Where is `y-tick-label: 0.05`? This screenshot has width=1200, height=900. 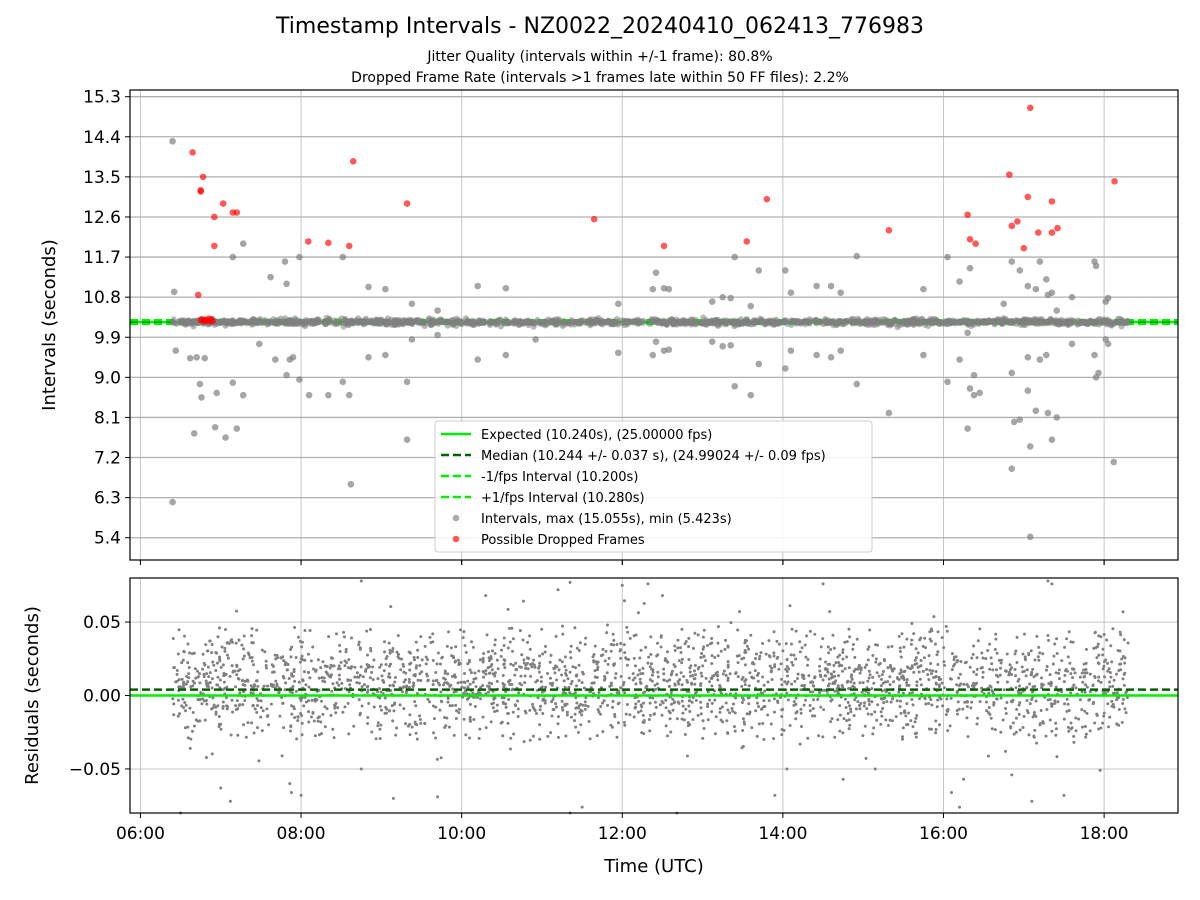 y-tick-label: 0.05 is located at coordinates (102, 623).